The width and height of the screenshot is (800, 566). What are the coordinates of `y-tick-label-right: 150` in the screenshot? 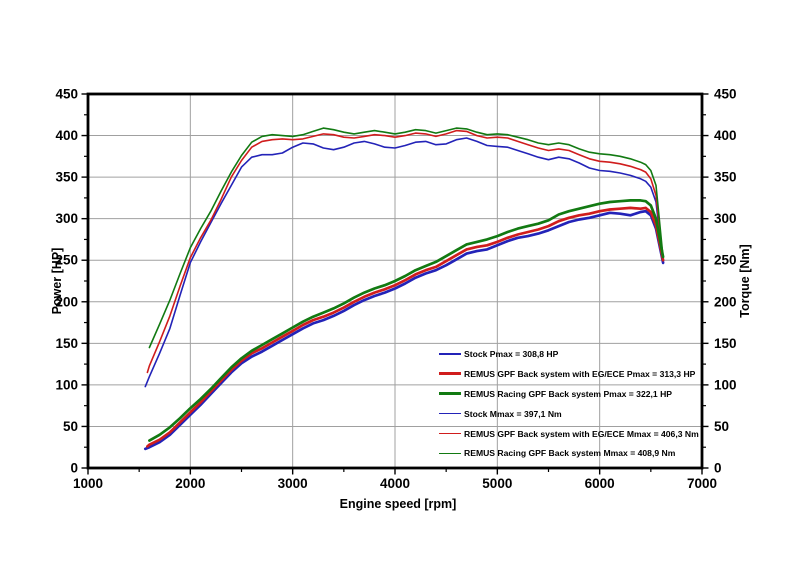 It's located at (725, 343).